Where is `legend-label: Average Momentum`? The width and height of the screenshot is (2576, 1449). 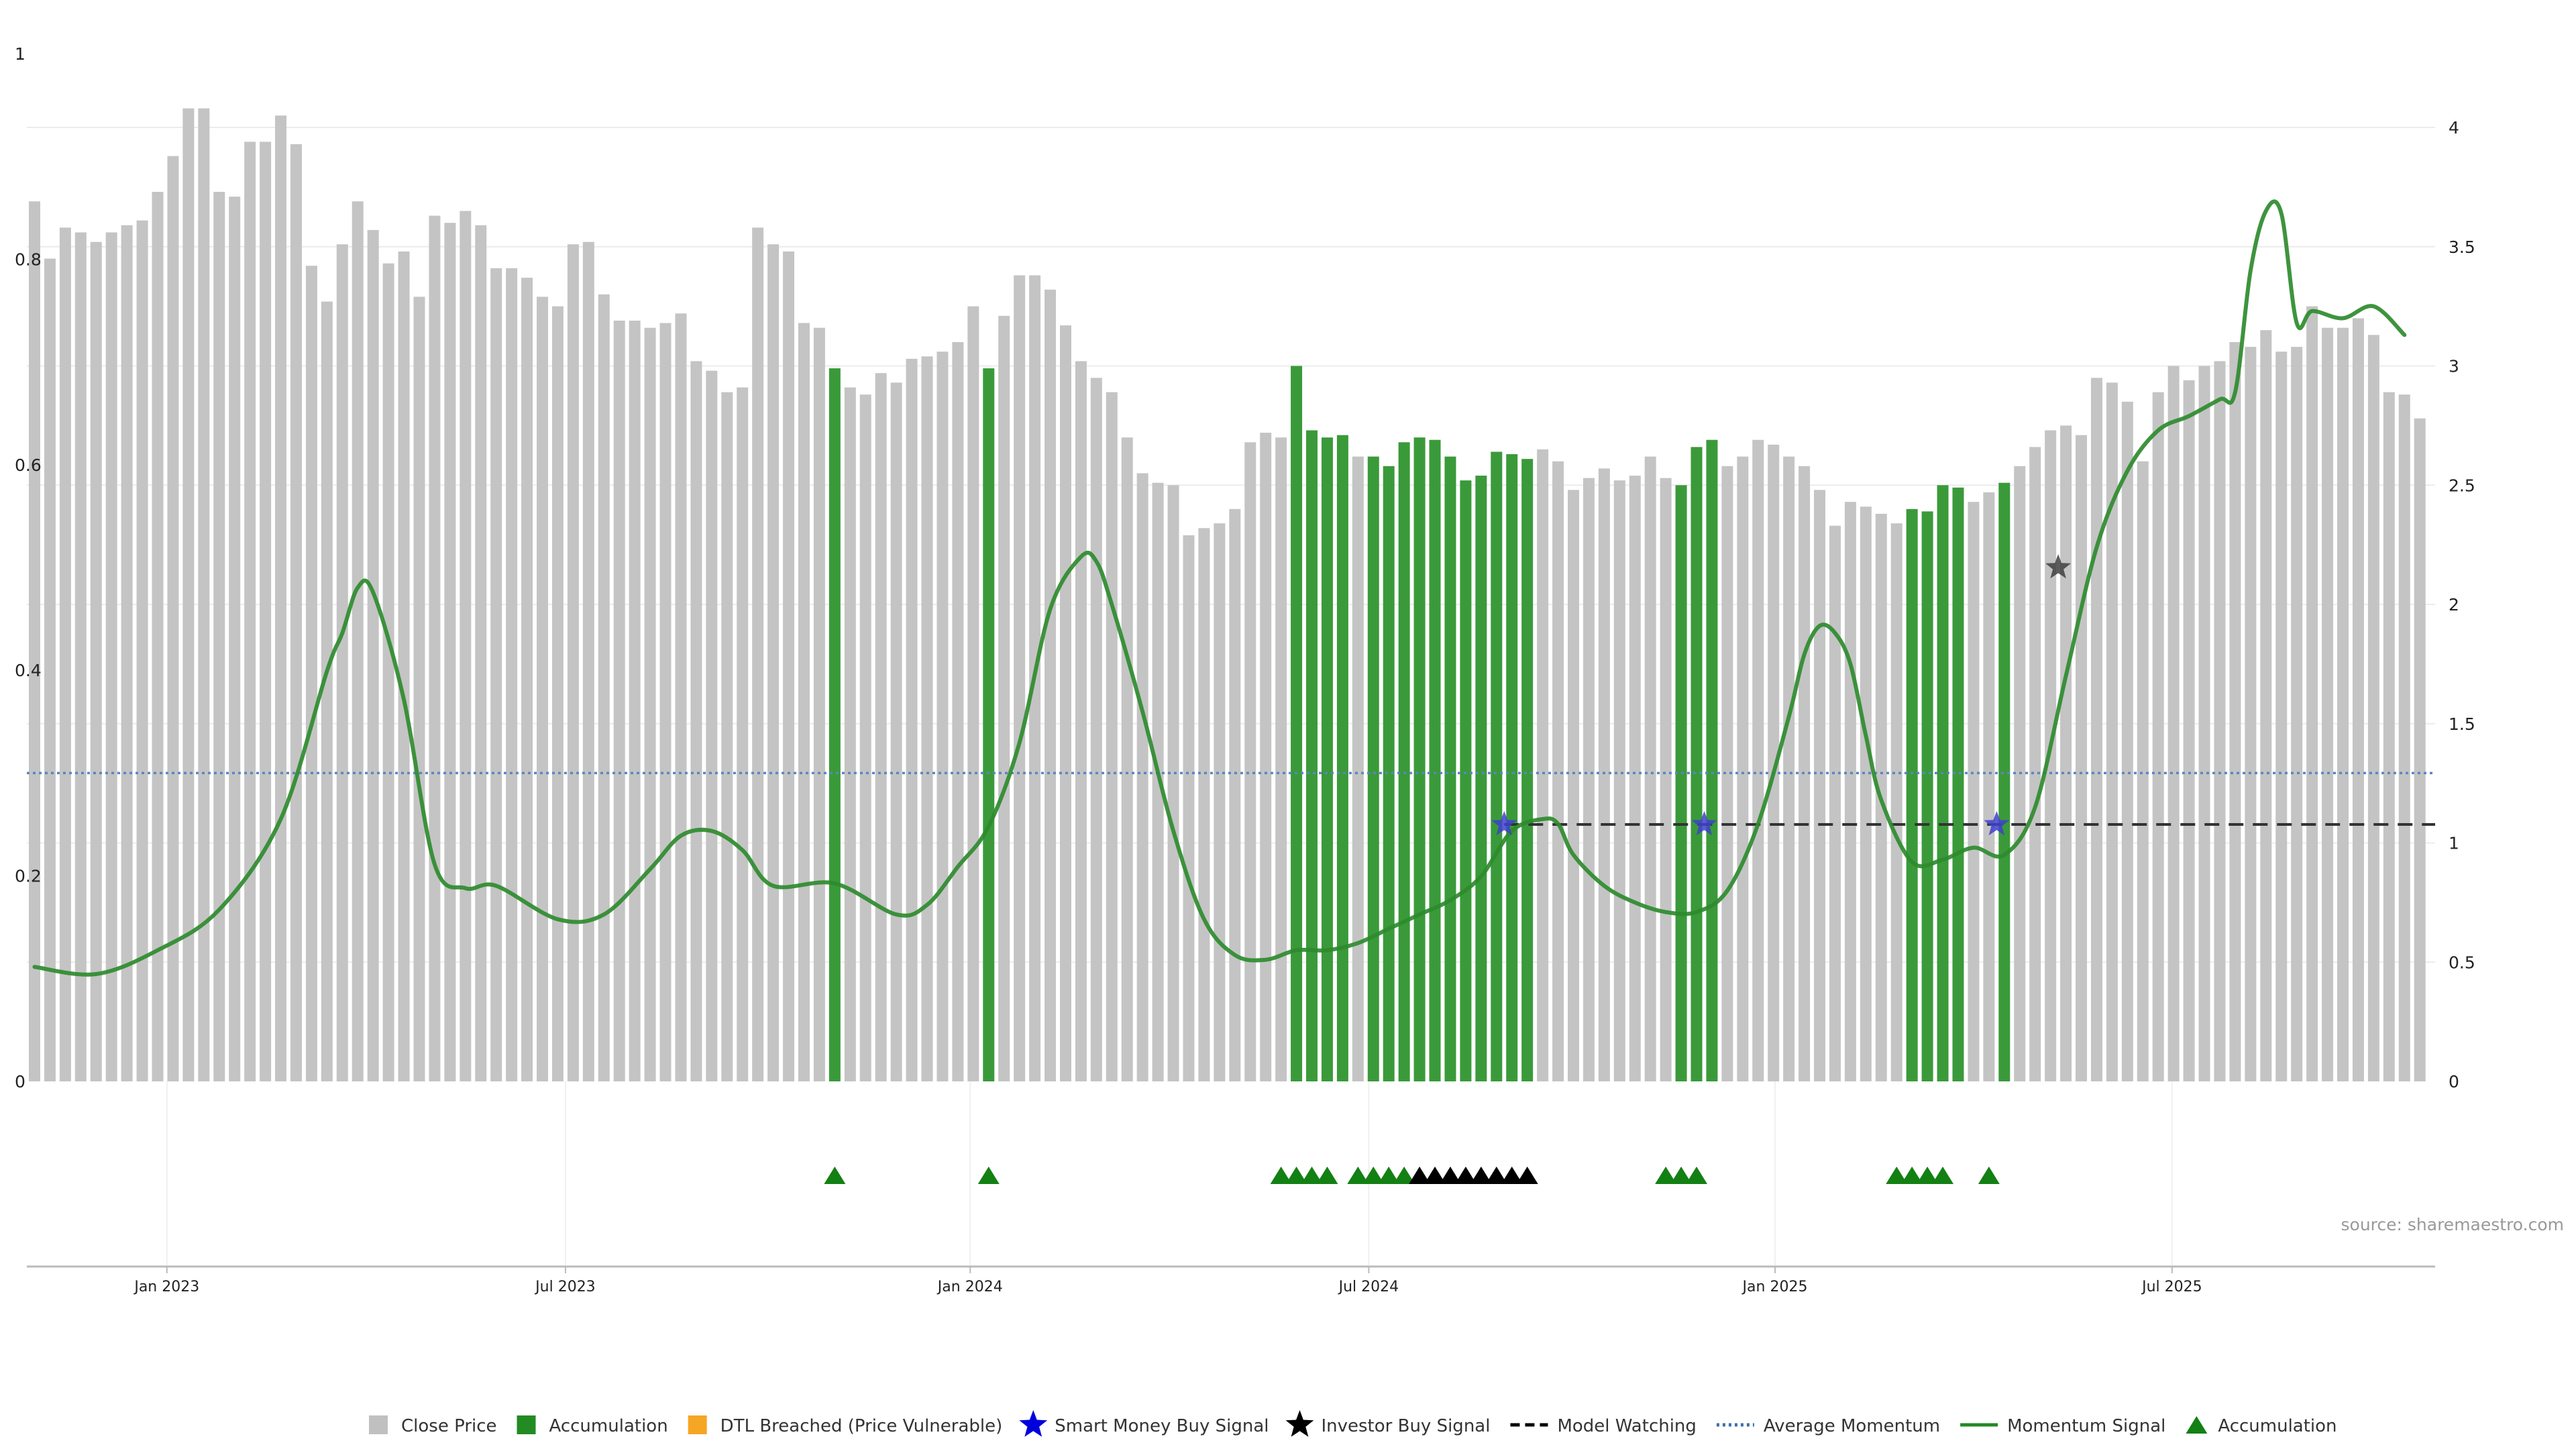
legend-label: Average Momentum is located at coordinates (1852, 1426).